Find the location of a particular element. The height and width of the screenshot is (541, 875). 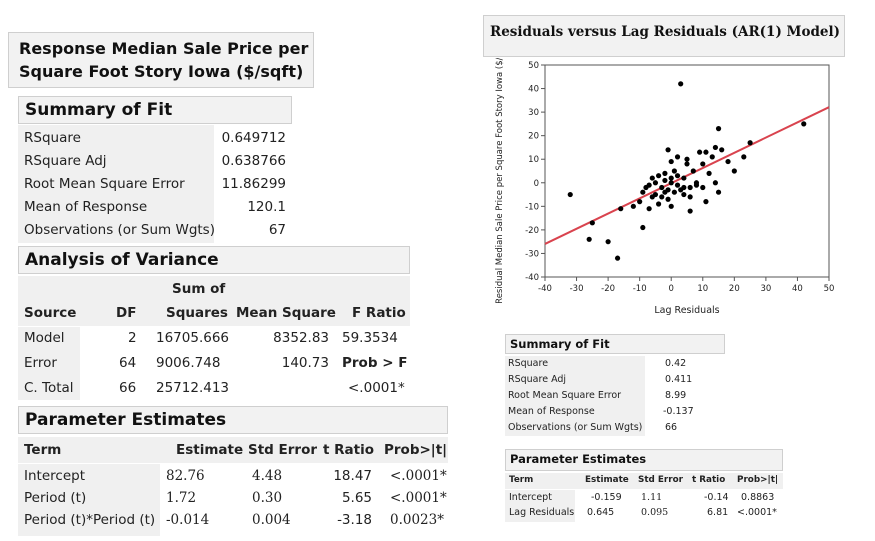

cell-prob: 0.0023* is located at coordinates (417, 520).